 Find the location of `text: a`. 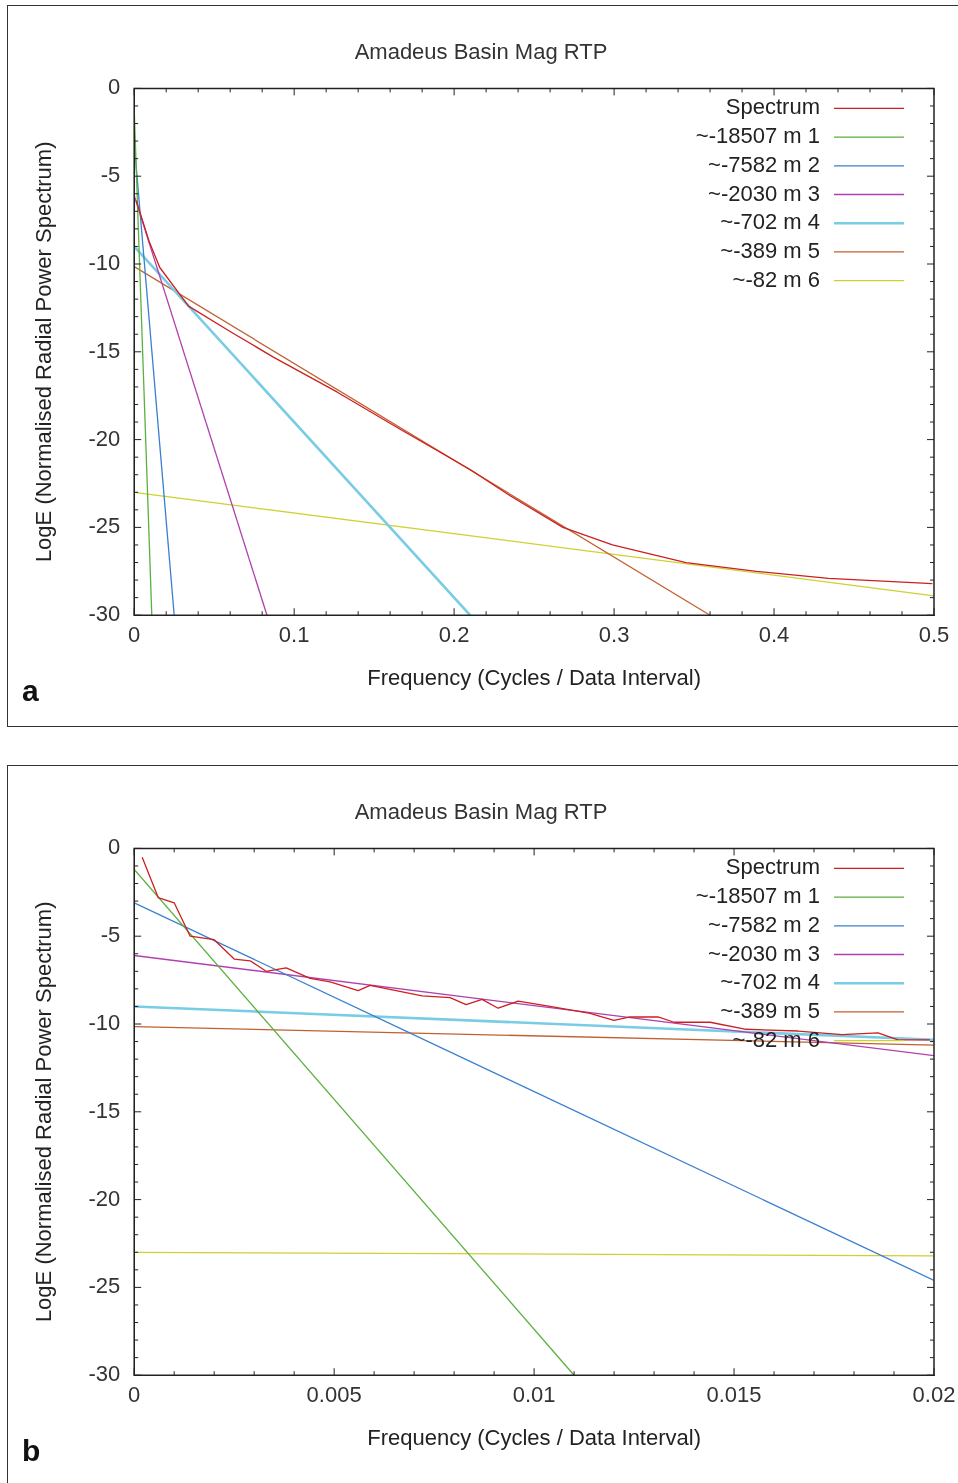

text: a is located at coordinates (30, 691).